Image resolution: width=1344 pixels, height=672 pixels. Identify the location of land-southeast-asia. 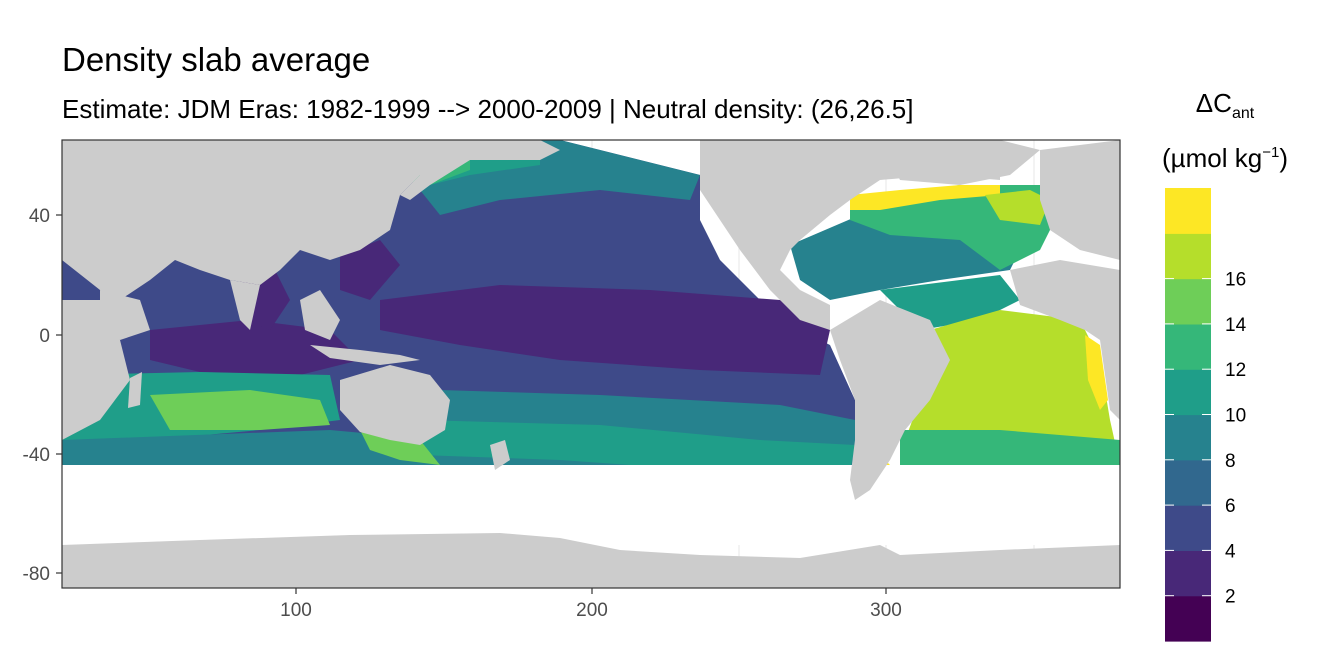
(320, 315).